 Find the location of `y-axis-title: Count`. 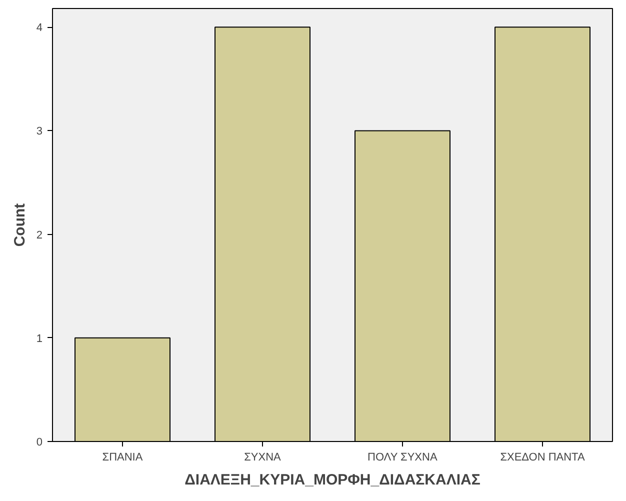

y-axis-title: Count is located at coordinates (19, 225).